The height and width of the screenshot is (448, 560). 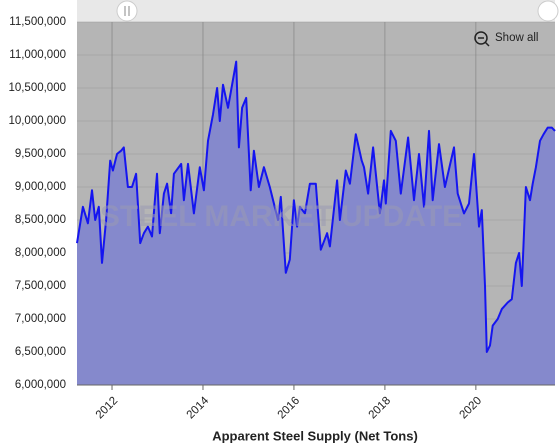 I want to click on x-tick-label: 2012, so click(x=107, y=408).